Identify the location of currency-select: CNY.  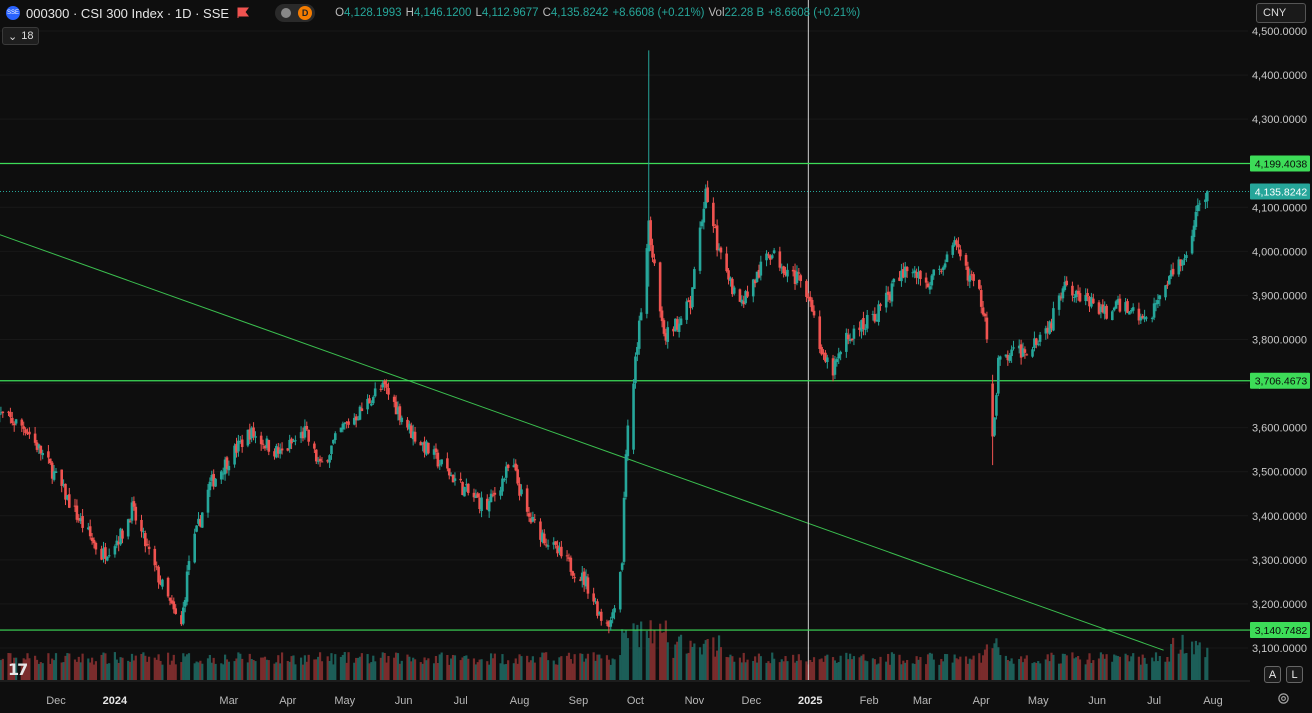
(1281, 13).